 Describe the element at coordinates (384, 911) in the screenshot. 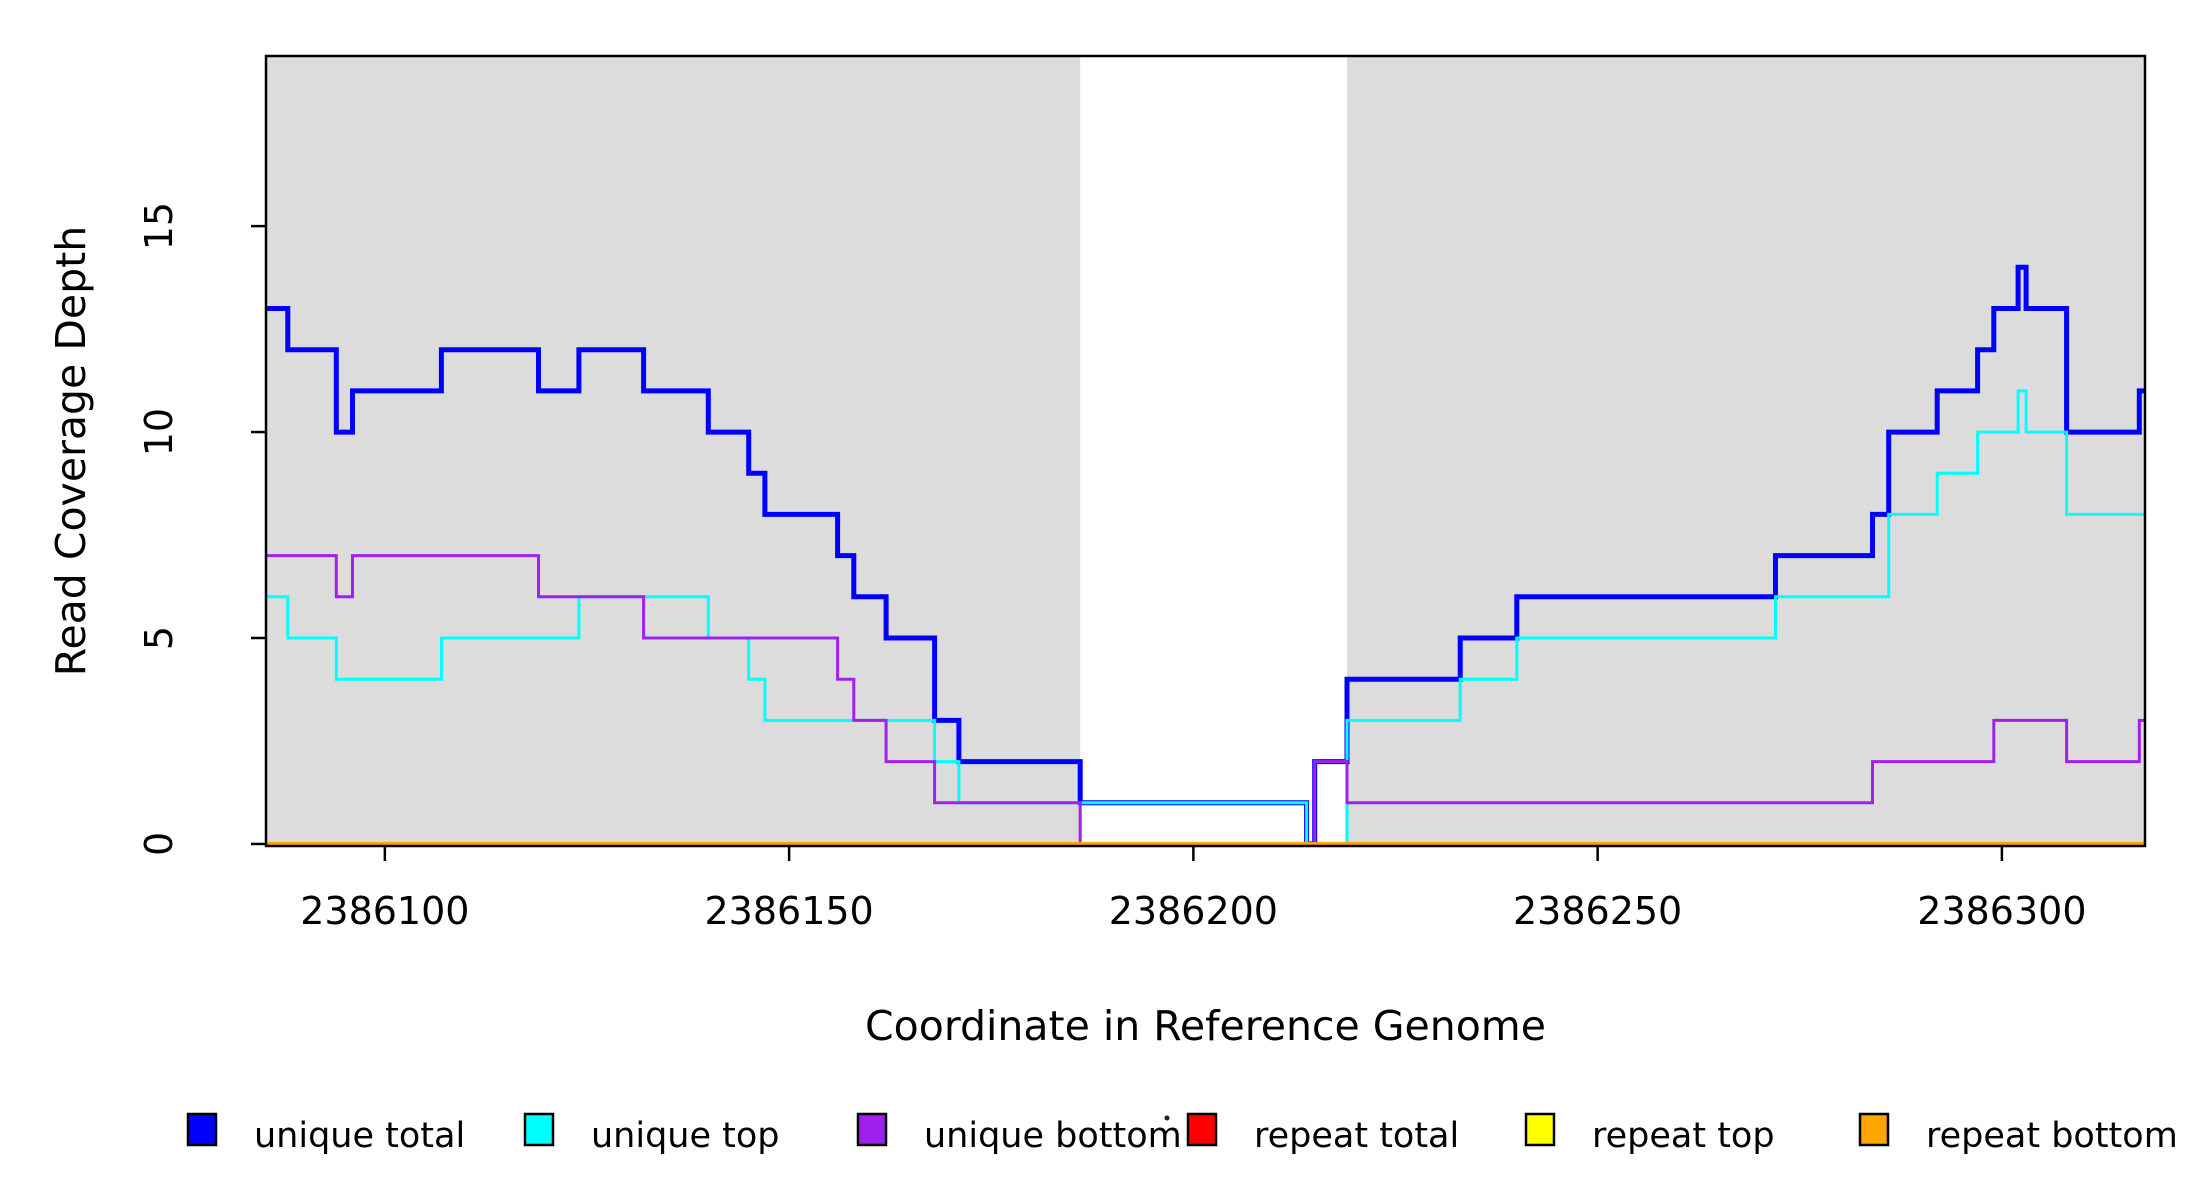

I see `x-tick-label: 2386100` at that location.